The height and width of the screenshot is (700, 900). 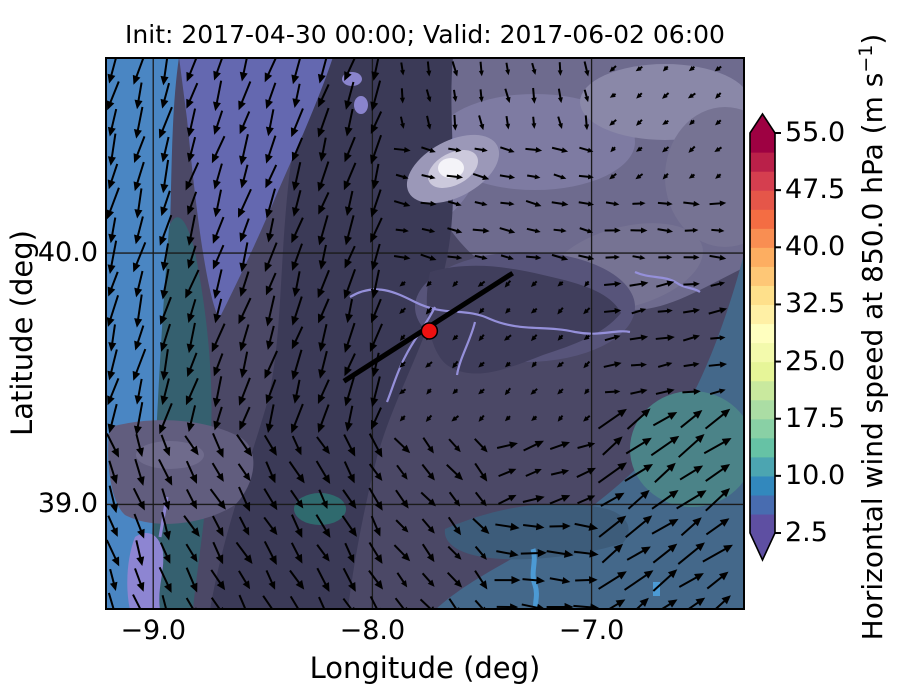 I want to click on contour-light-patch, so click(x=705, y=177).